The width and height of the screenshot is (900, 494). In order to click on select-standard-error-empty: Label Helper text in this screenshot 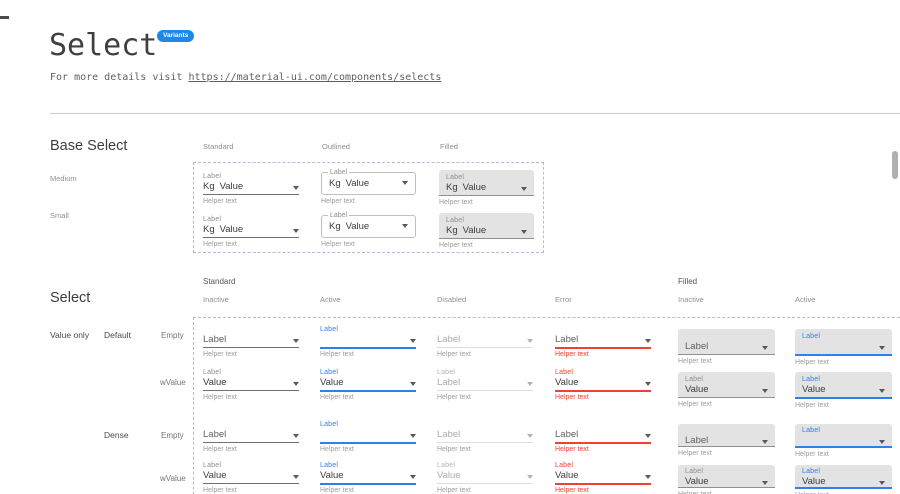, I will do `click(603, 342)`.